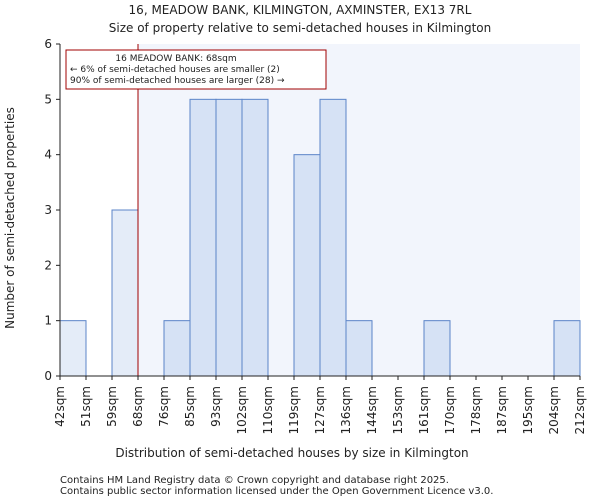 This screenshot has width=600, height=500. What do you see at coordinates (398, 410) in the screenshot?
I see `x-tick-label: 153sqm` at bounding box center [398, 410].